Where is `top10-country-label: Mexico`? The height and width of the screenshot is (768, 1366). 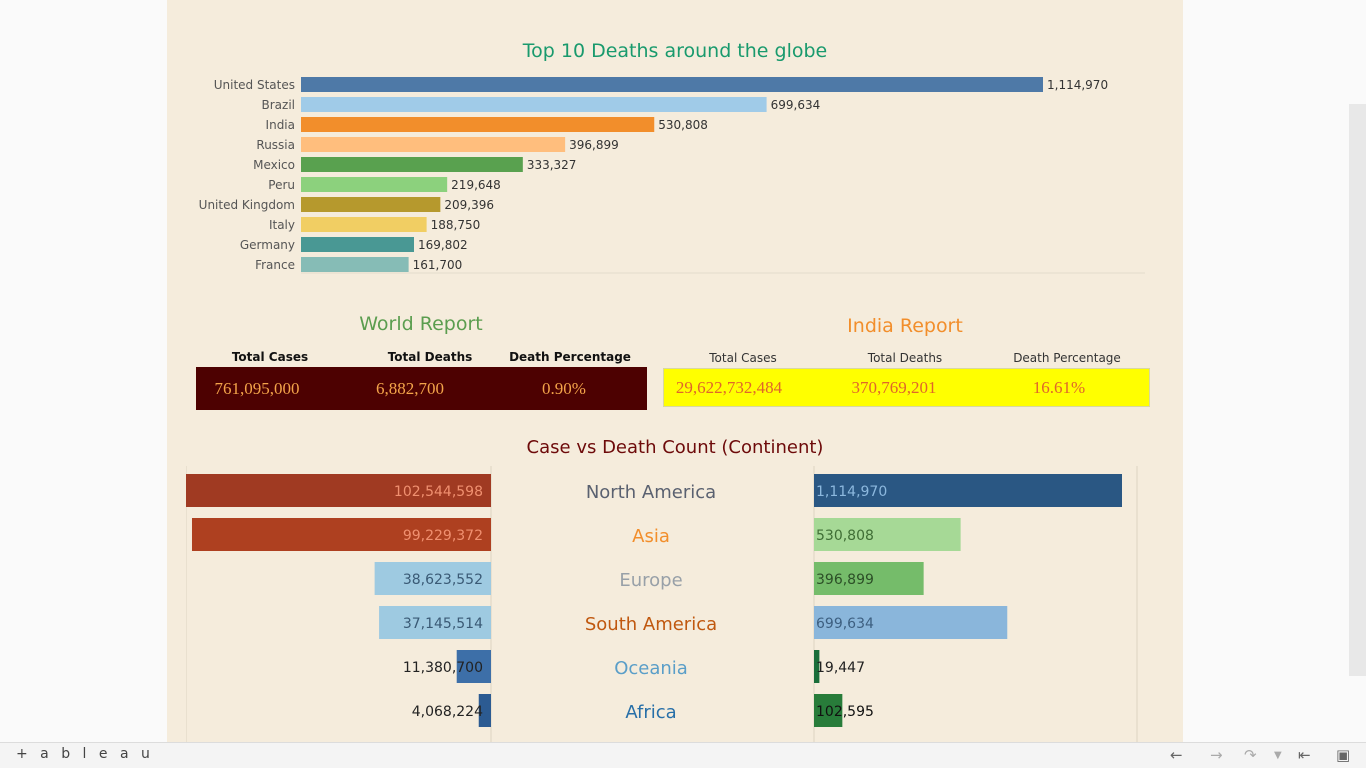
top10-country-label: Mexico is located at coordinates (274, 165).